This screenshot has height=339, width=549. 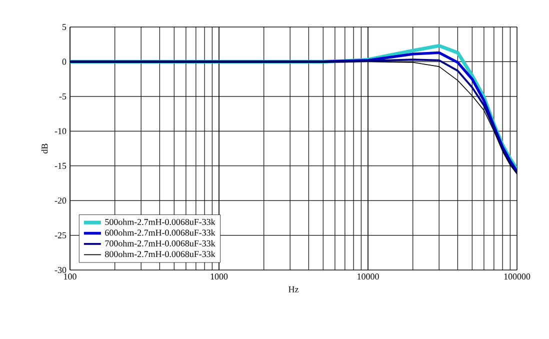 I want to click on x-tick-label: 10000, so click(x=368, y=277).